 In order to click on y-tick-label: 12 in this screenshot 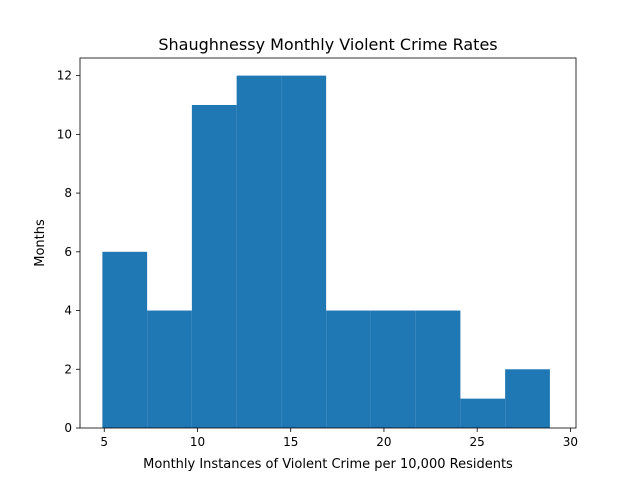, I will do `click(64, 76)`.